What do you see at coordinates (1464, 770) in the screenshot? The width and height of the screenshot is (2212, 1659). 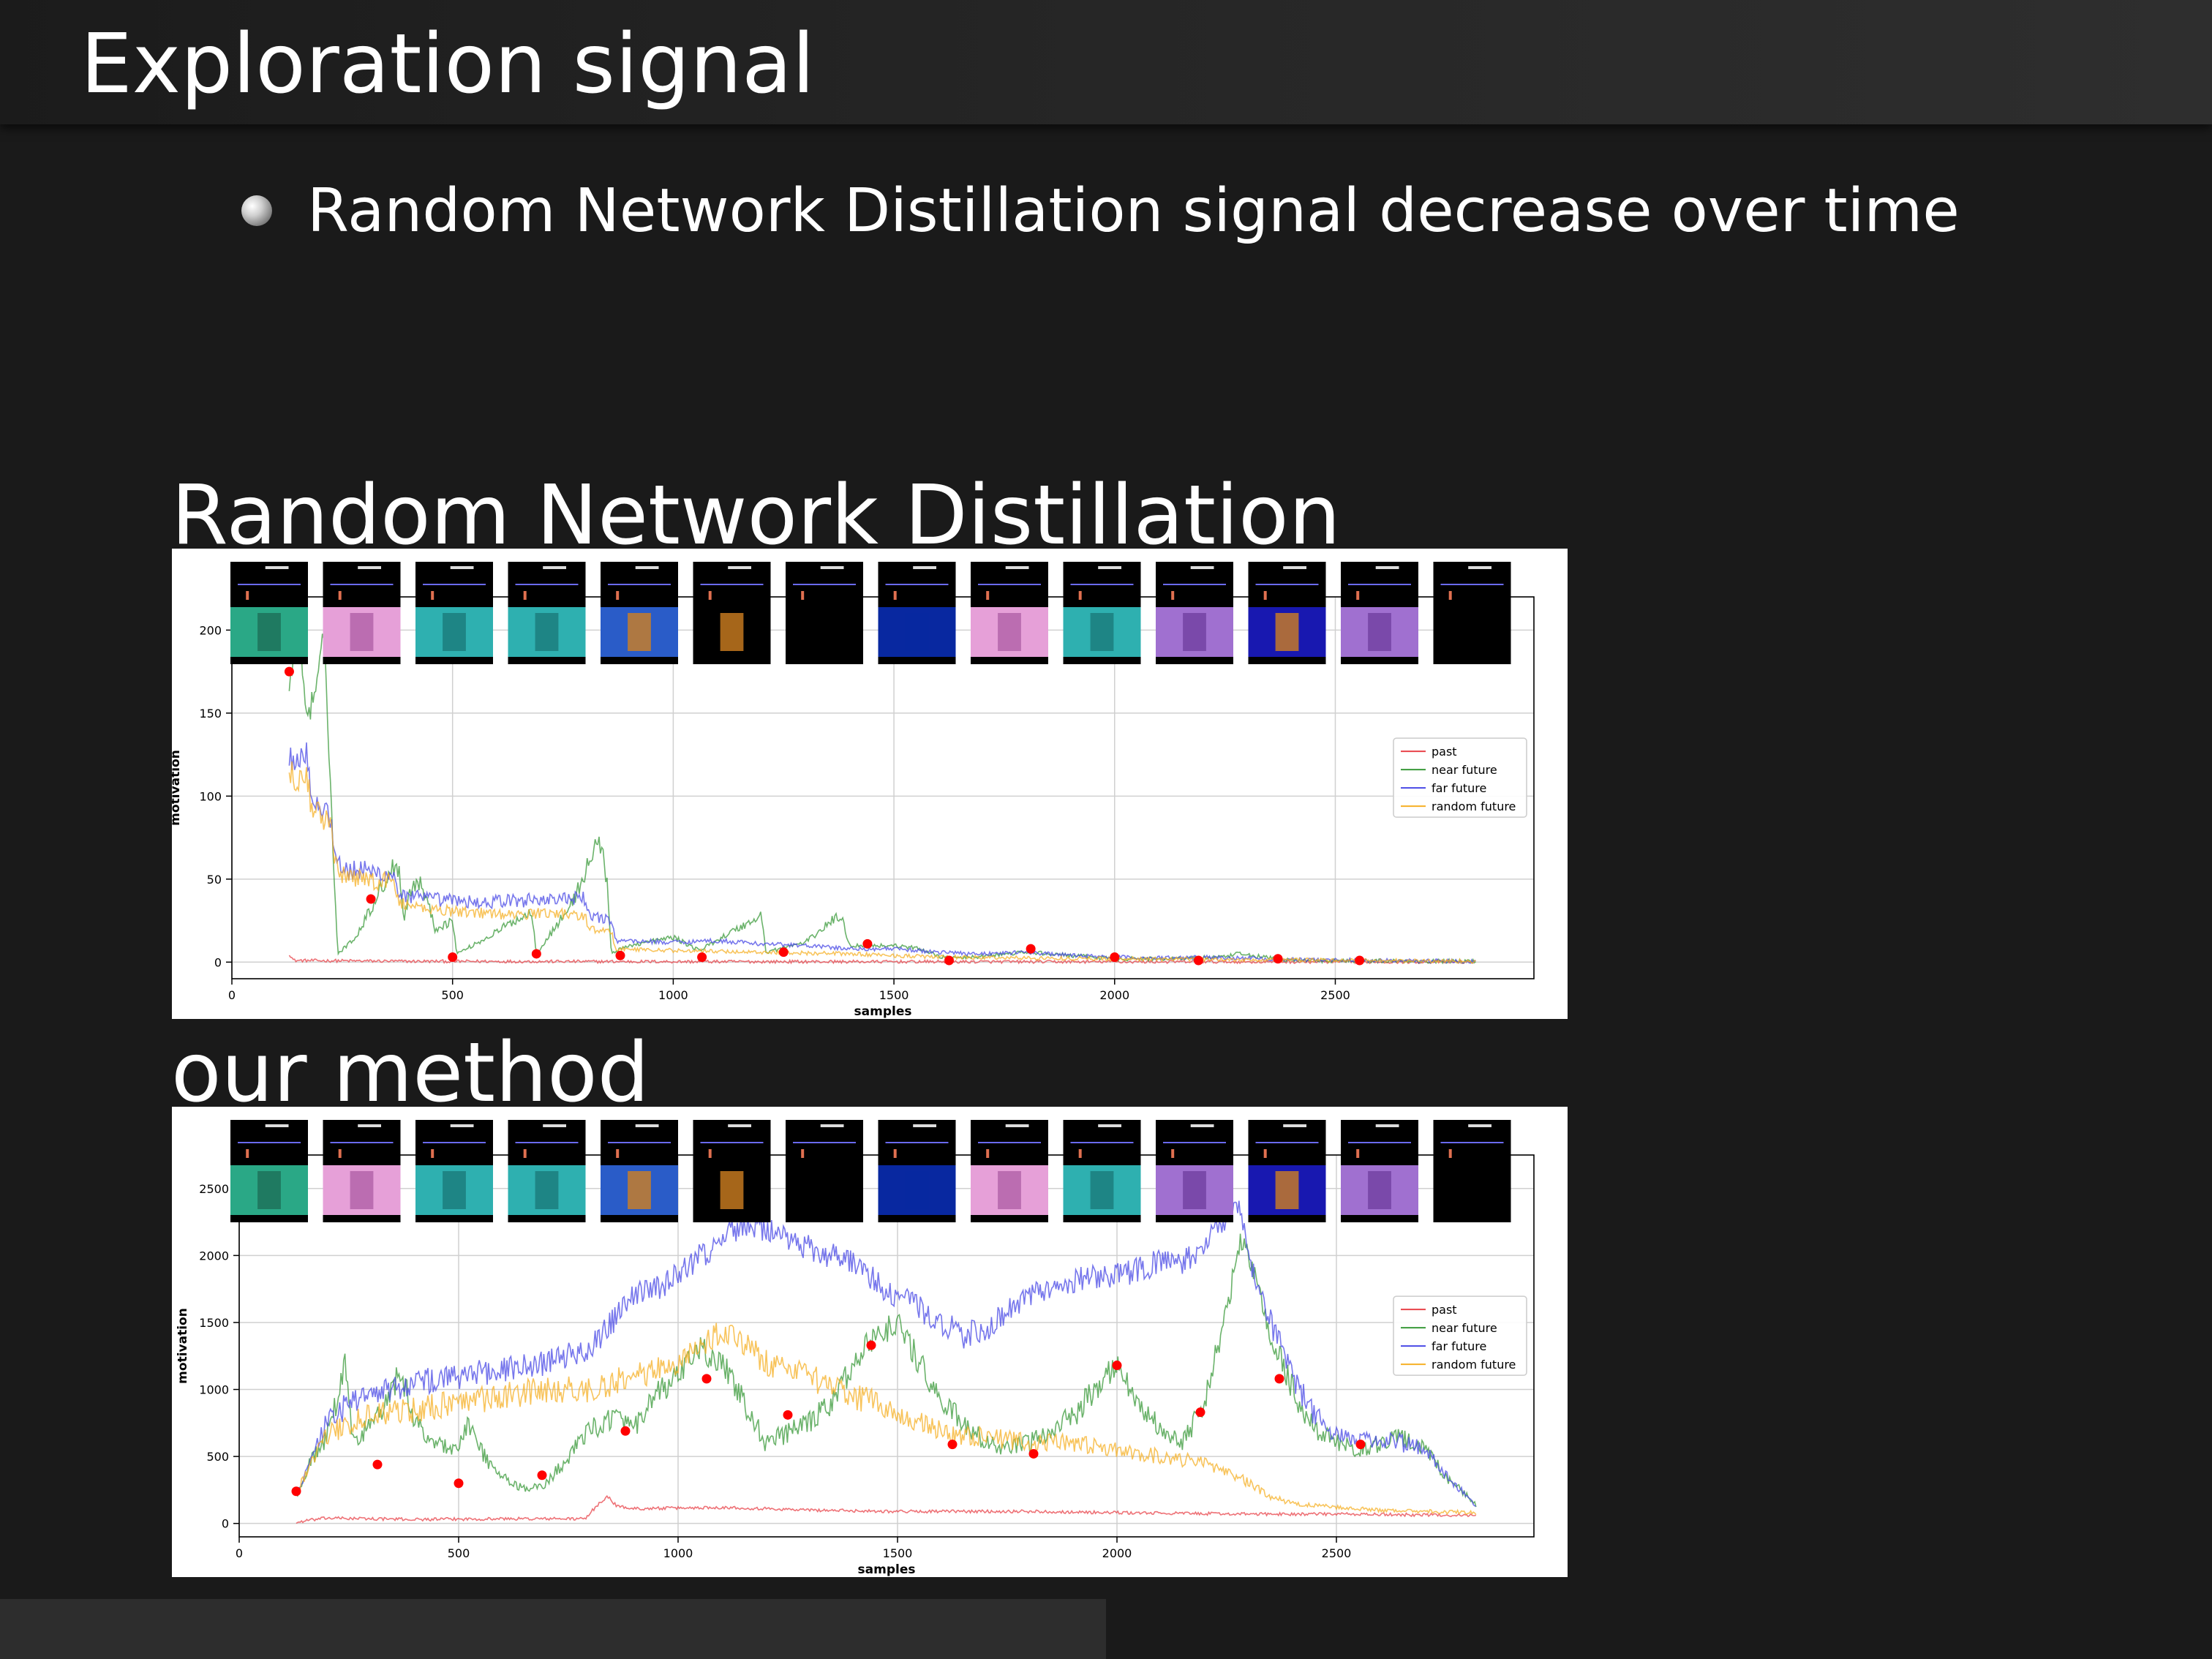 I see `legend-entry: near future` at bounding box center [1464, 770].